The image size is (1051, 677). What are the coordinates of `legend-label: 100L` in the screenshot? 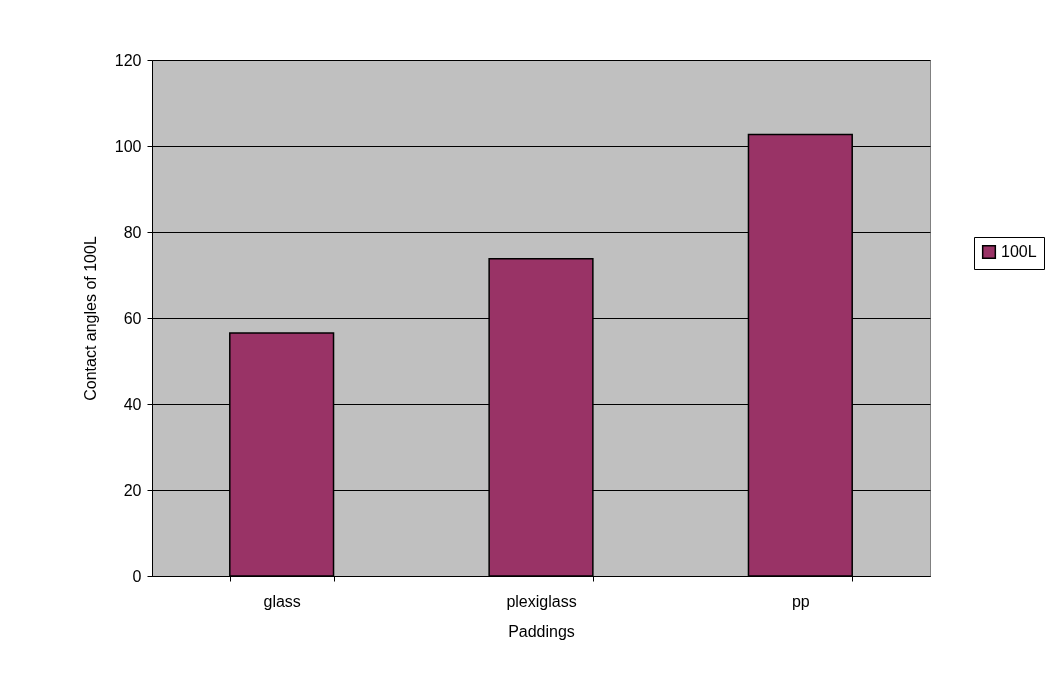 It's located at (1019, 251).